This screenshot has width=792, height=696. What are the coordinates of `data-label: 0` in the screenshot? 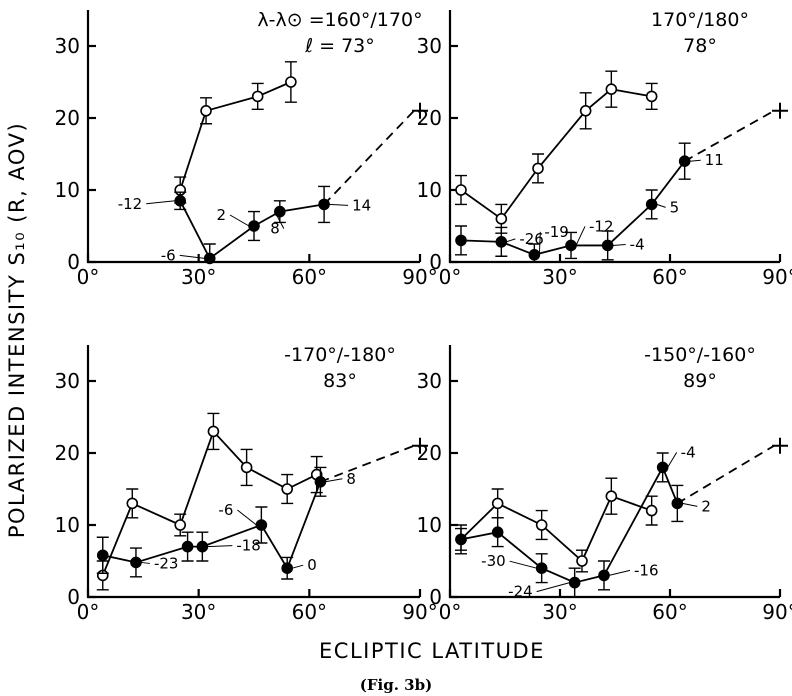 It's located at (312, 565).